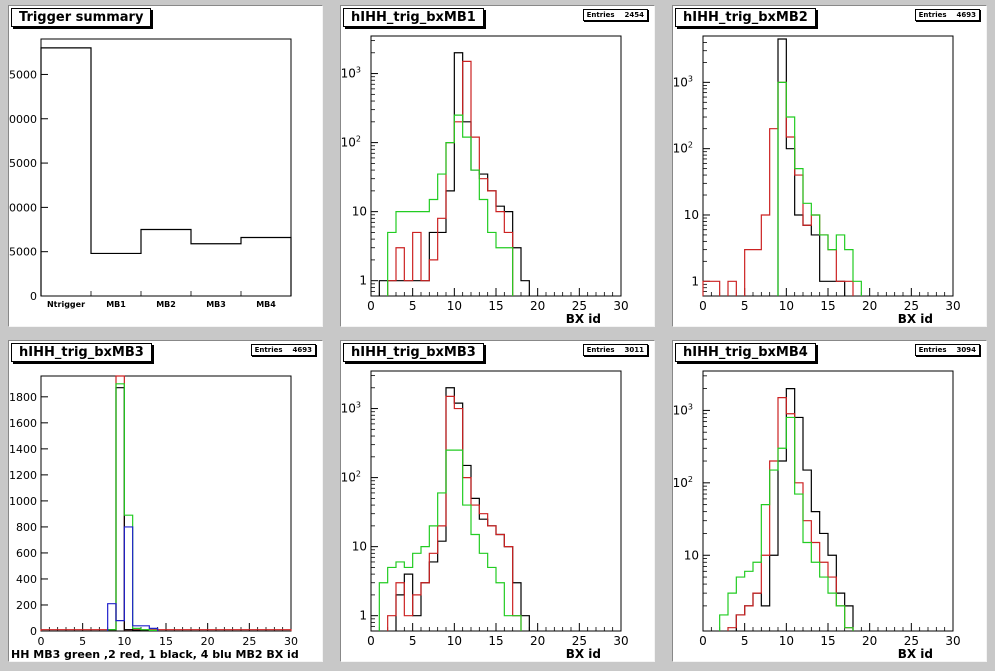  I want to click on stats-value: 2454, so click(634, 15).